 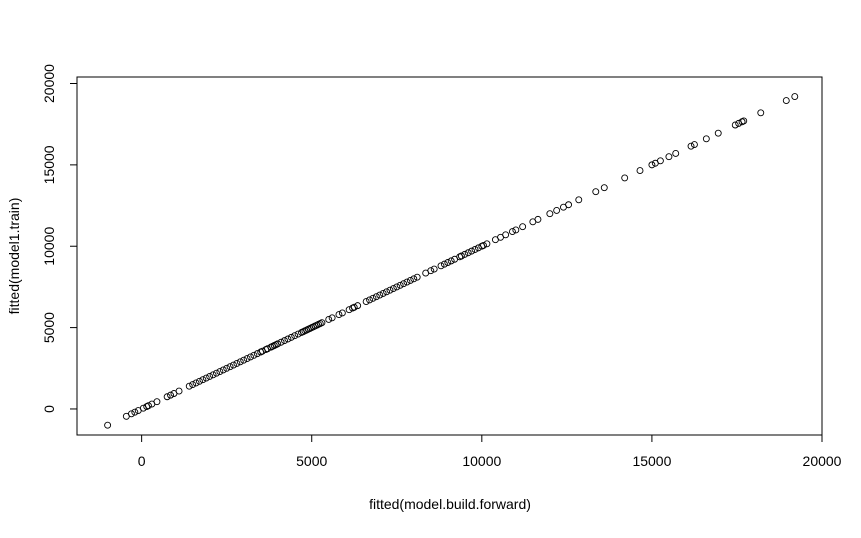 What do you see at coordinates (49, 246) in the screenshot?
I see `y-tick-label: 10000` at bounding box center [49, 246].